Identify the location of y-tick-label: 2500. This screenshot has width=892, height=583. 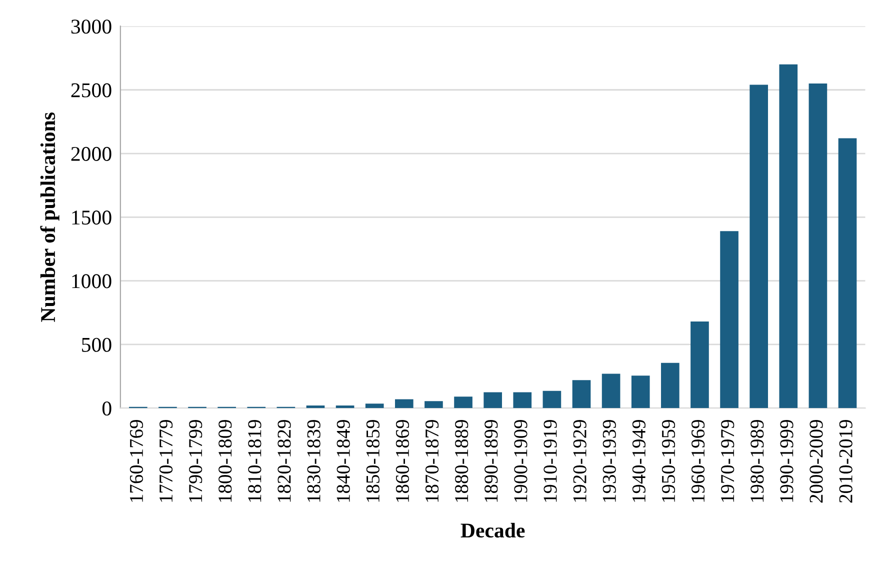
(91, 90).